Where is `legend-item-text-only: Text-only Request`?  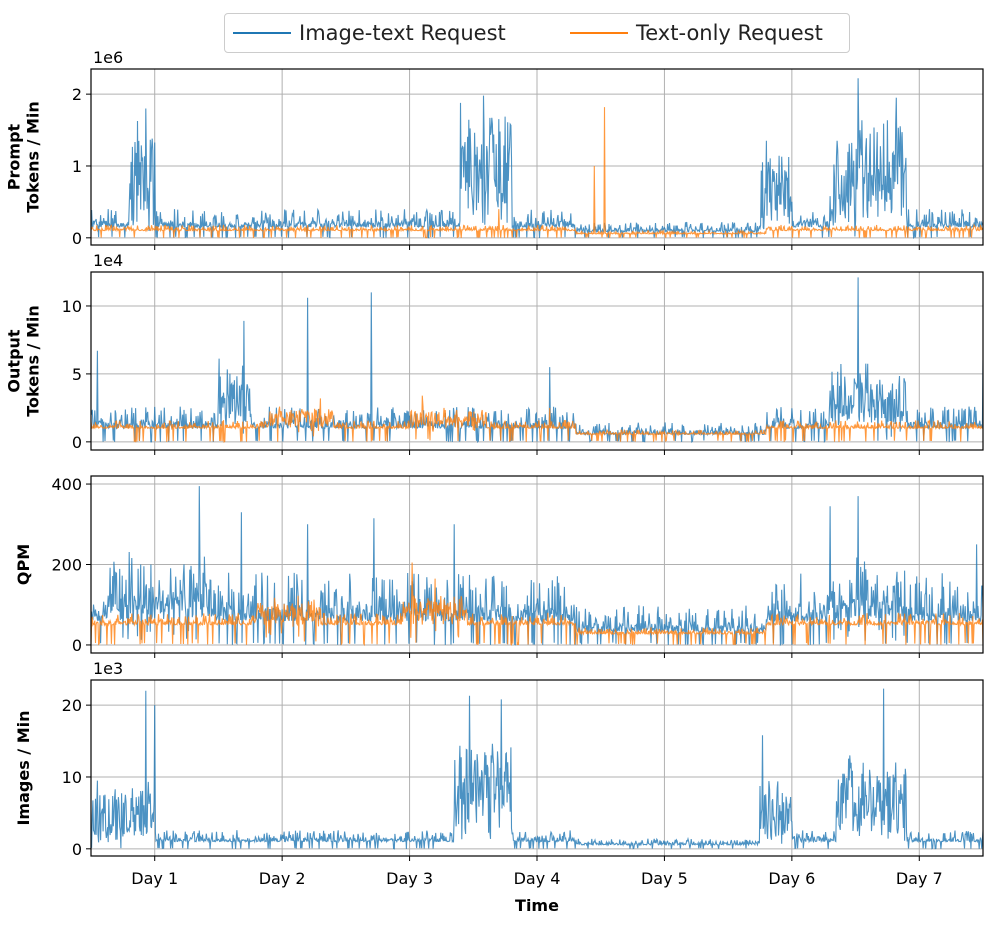
legend-item-text-only: Text-only Request is located at coordinates (696, 33).